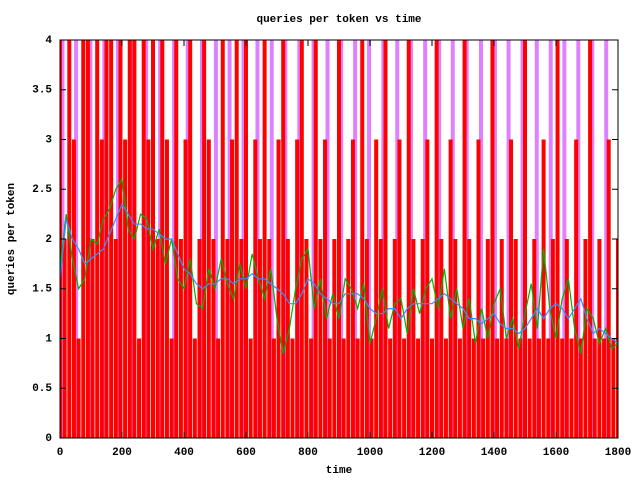 This screenshot has height=480, width=640. I want to click on y-tick-label: 0.5, so click(42, 389).